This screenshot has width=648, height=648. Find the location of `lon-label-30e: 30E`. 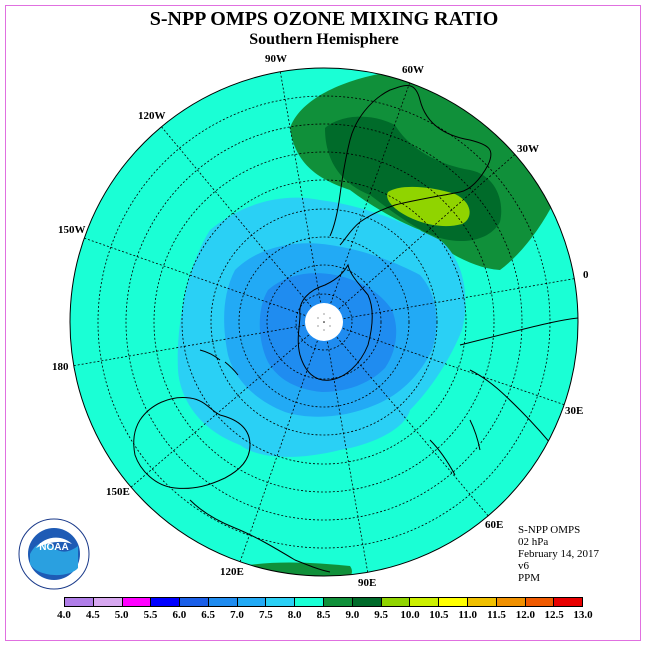

lon-label-30e: 30E is located at coordinates (574, 411).